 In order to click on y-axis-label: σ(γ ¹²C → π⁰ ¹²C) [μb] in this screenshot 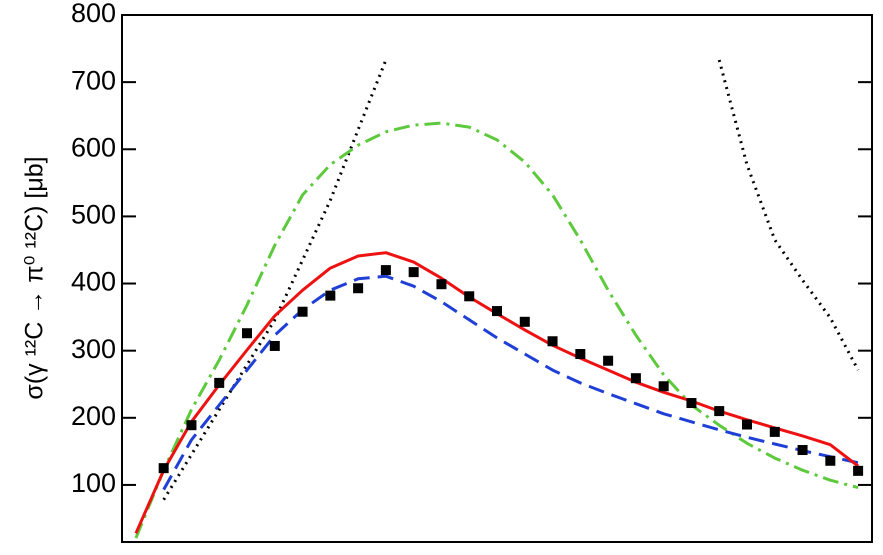, I will do `click(35, 277)`.